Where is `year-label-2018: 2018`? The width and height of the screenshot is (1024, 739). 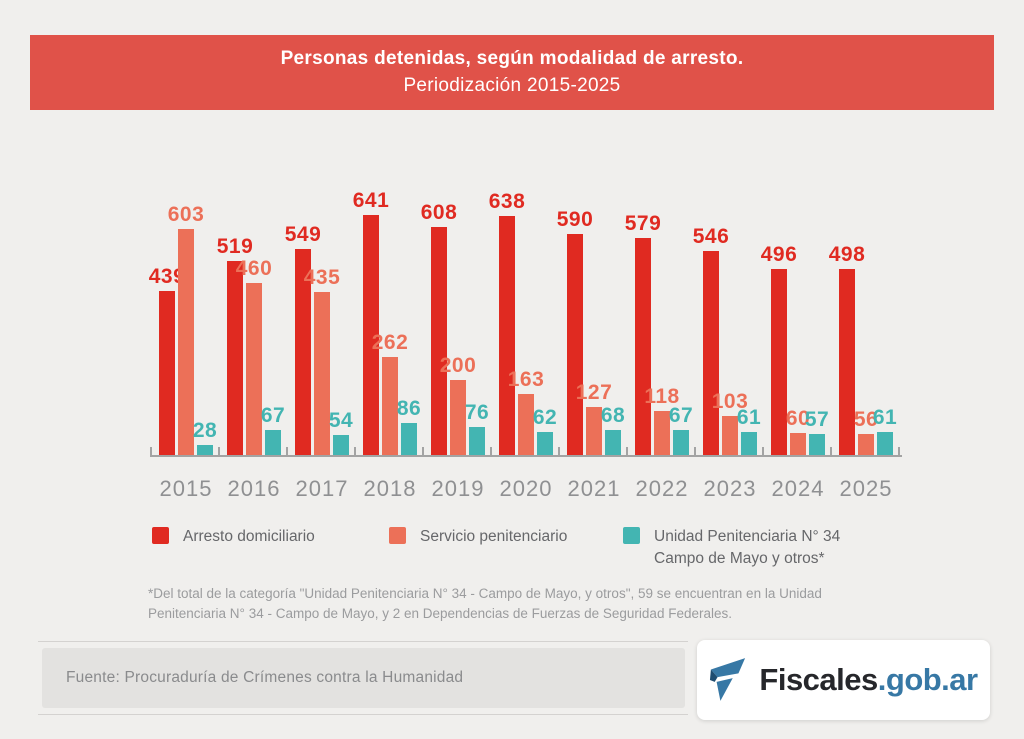
year-label-2018: 2018 is located at coordinates (390, 488).